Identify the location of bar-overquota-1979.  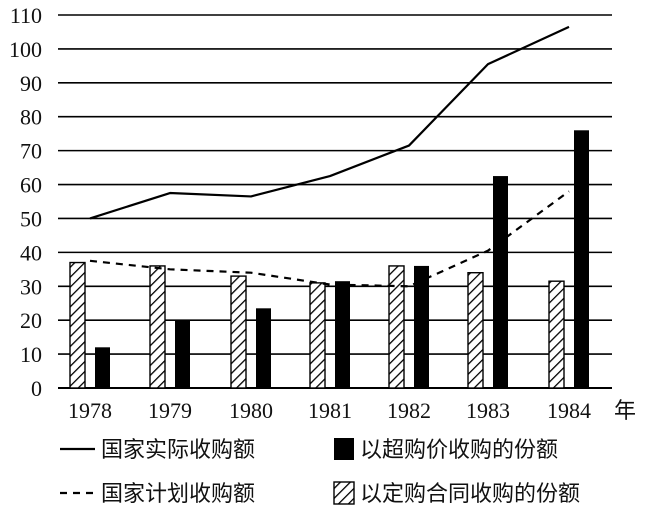
(182, 354).